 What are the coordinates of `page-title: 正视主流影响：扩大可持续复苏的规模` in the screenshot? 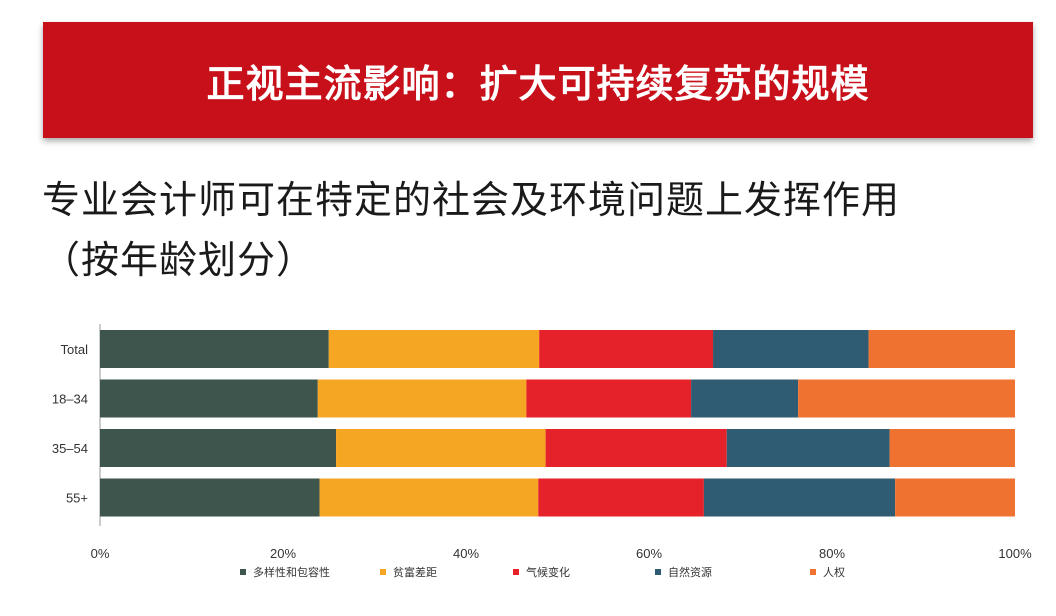 It's located at (538, 83).